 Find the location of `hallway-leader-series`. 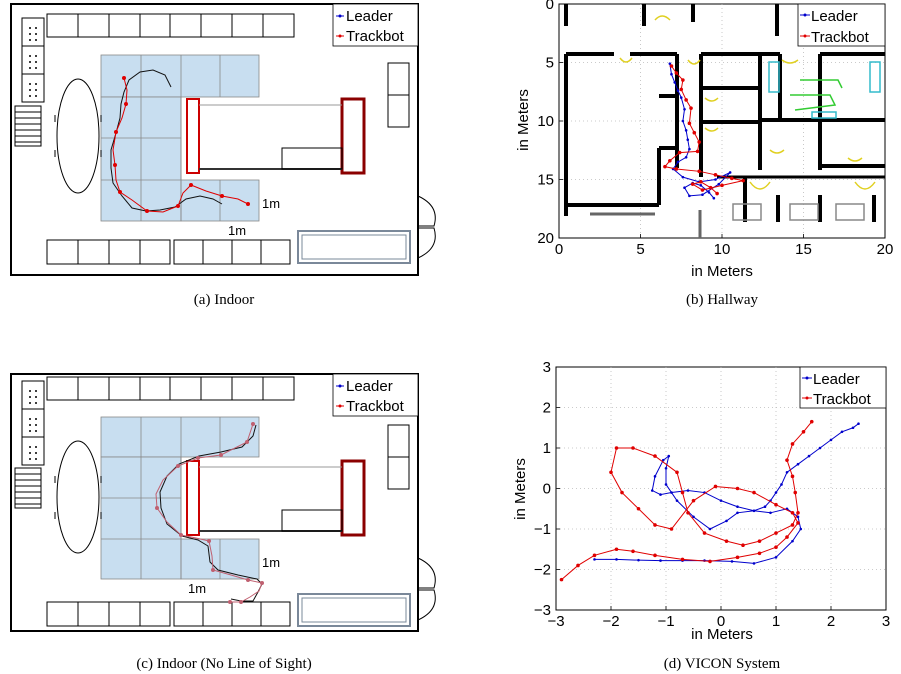

hallway-leader-series is located at coordinates (700, 131).